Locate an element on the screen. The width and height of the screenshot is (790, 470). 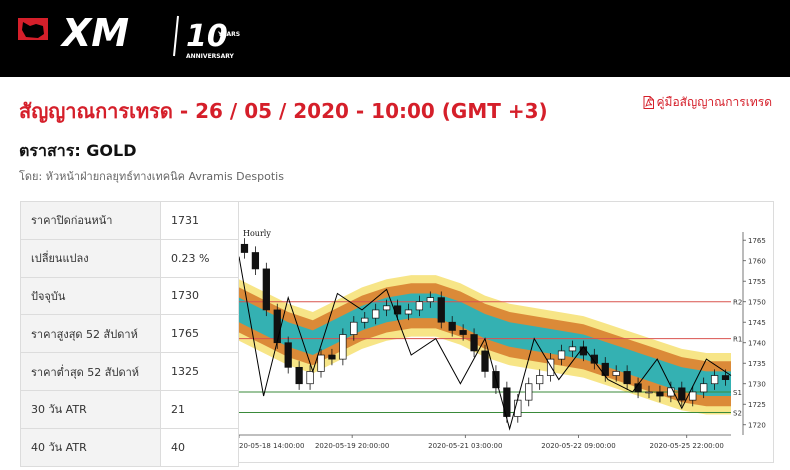
stat-label-change: เปลี่ยนแปลง is located at coordinates (90, 258).